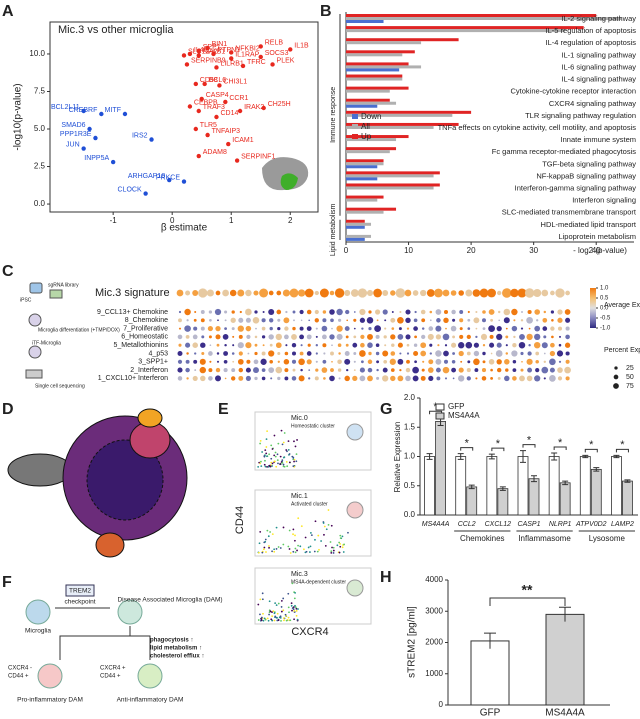 This screenshot has width=640, height=719. What do you see at coordinates (580, 115) in the screenshot?
I see `category-label: TLR signaling pathway regulation` at bounding box center [580, 115].